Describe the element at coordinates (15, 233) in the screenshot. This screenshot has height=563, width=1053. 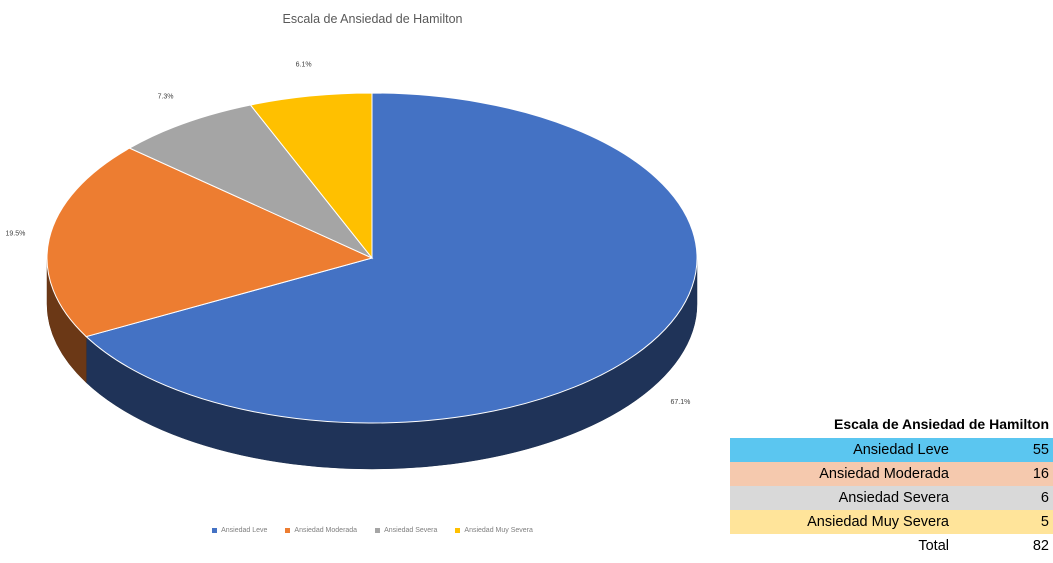
I see `data-label-moderada: 19.5%` at that location.